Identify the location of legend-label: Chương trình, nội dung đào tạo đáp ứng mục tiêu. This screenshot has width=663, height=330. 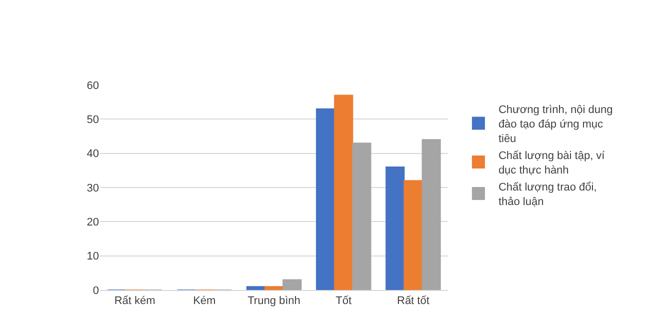
(555, 124).